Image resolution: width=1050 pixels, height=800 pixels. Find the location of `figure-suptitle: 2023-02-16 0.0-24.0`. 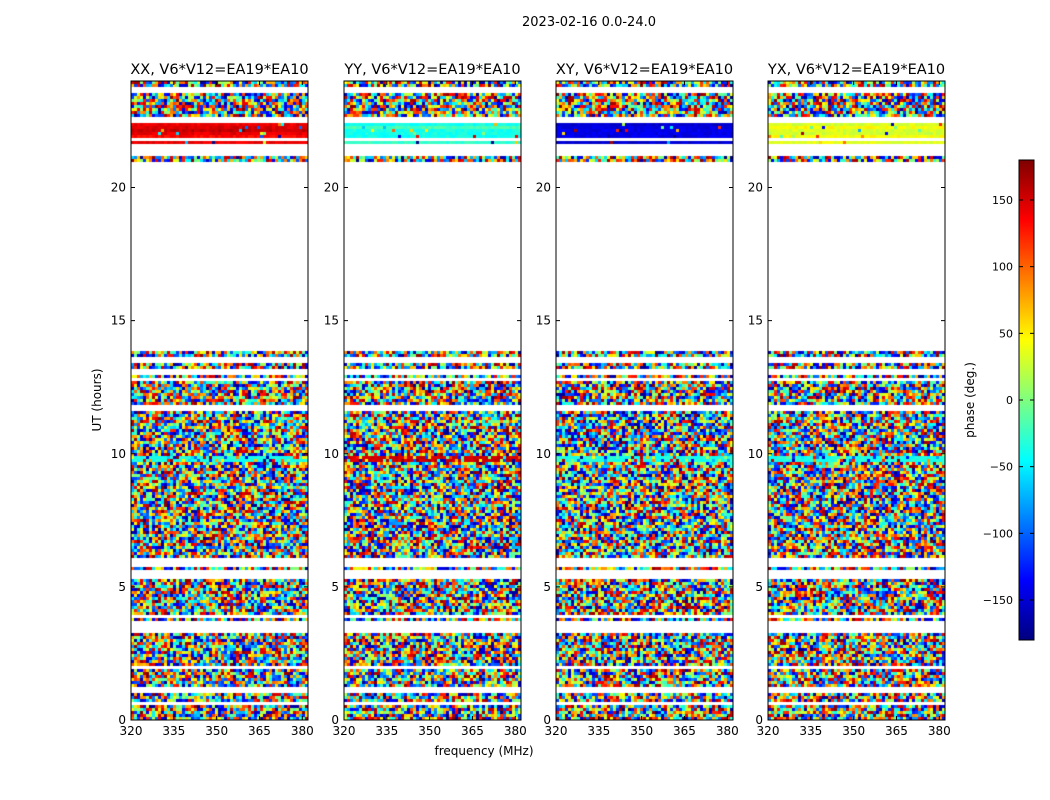

figure-suptitle: 2023-02-16 0.0-24.0 is located at coordinates (589, 22).